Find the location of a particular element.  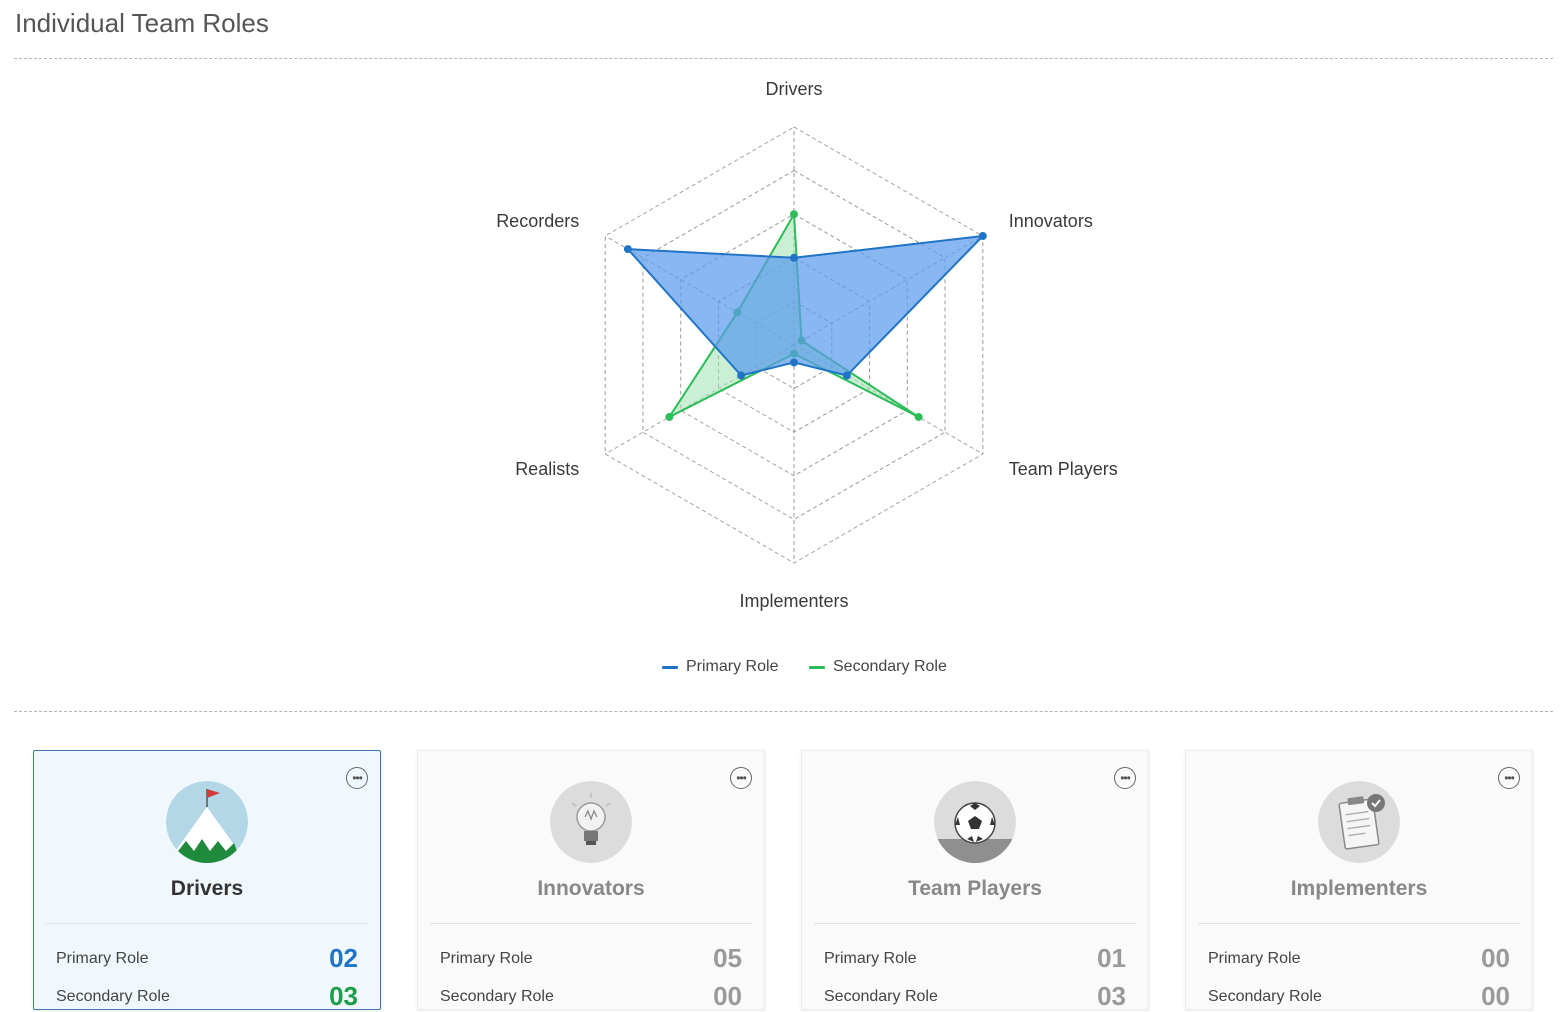

primary-role-row: Primary Role 01 is located at coordinates (975, 958).